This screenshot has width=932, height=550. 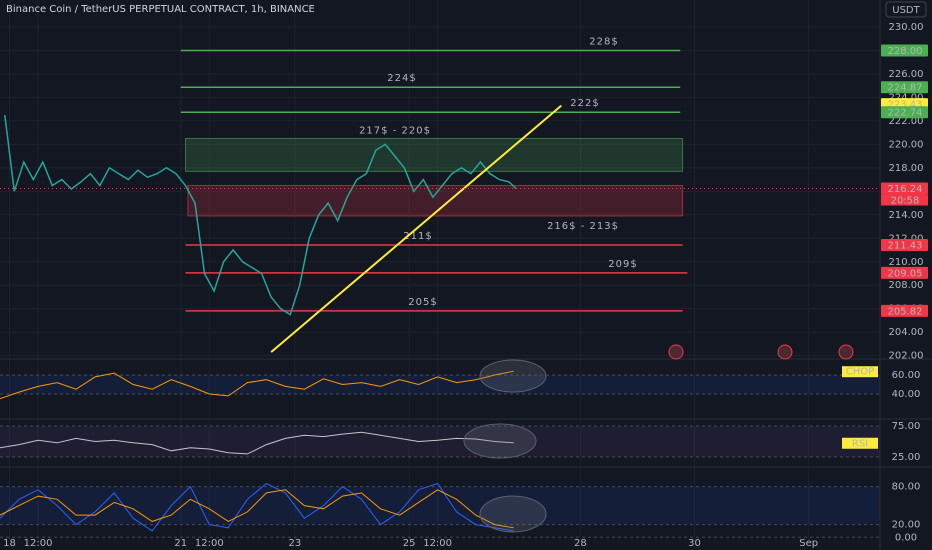 What do you see at coordinates (906, 97) in the screenshot?
I see `y-tick-label: 224.00` at bounding box center [906, 97].